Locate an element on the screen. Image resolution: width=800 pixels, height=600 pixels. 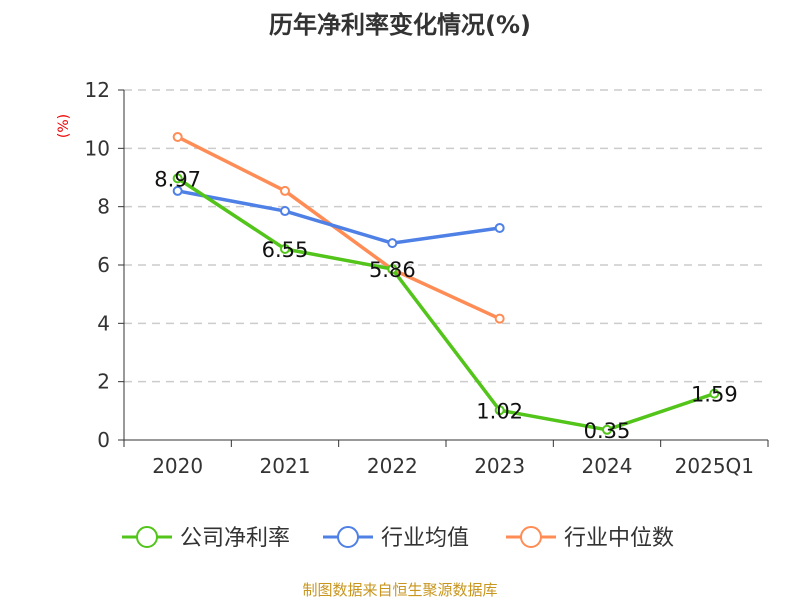
y-axis-label: (%) is located at coordinates (64, 126).